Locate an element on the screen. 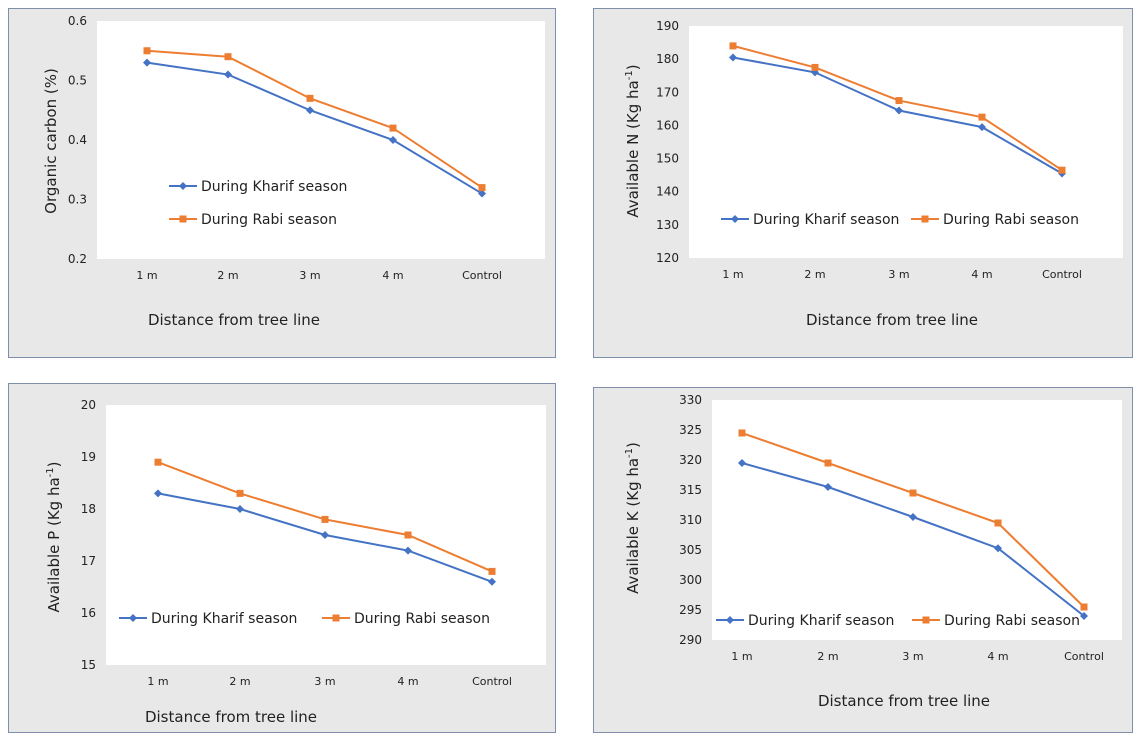  y-tick-label: 120 is located at coordinates (667, 258).